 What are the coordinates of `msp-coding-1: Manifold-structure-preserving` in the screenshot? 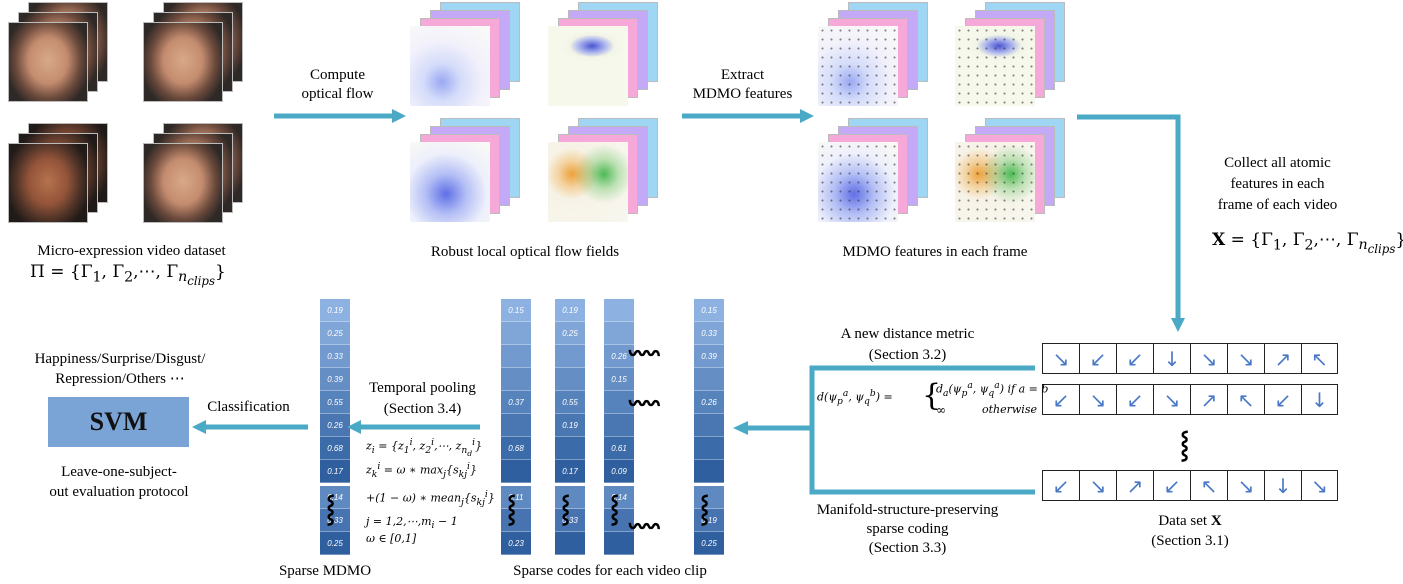 It's located at (907, 510).